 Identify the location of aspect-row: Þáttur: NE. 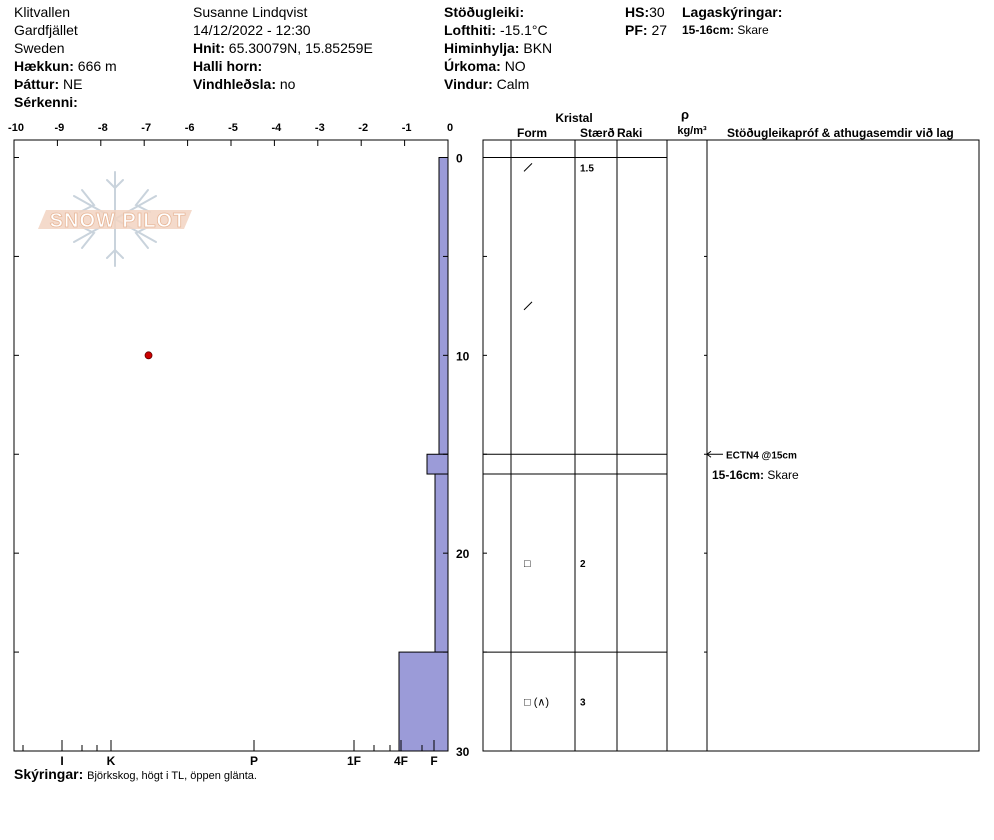
(65, 84).